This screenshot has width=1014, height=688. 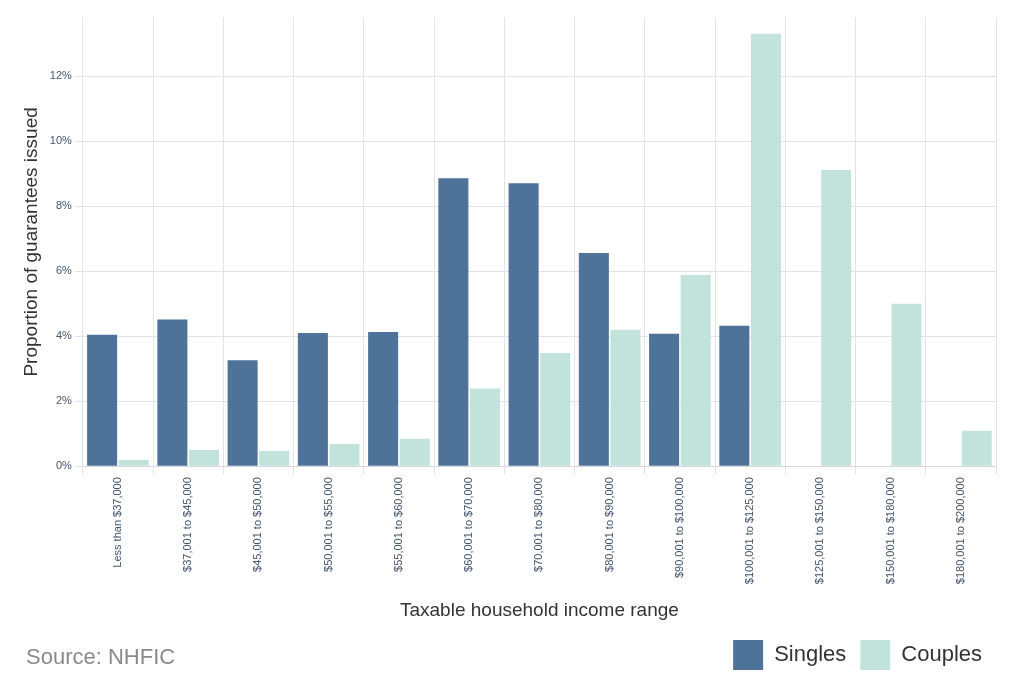 I want to click on x-tick-label: $100,001 to $125,000, so click(x=749, y=531).